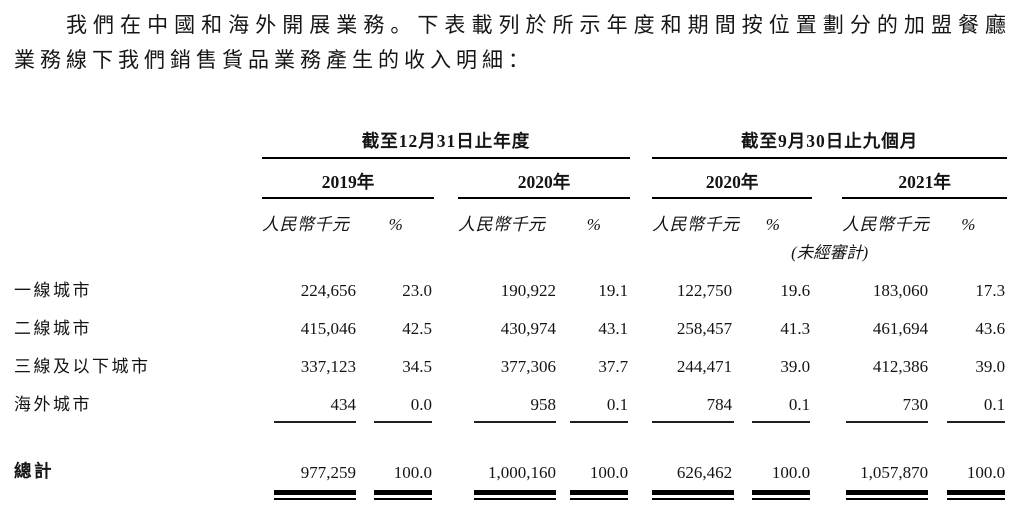 This screenshot has width=1025, height=506. What do you see at coordinates (795, 328) in the screenshot?
I see `cell-value: 41.3` at bounding box center [795, 328].